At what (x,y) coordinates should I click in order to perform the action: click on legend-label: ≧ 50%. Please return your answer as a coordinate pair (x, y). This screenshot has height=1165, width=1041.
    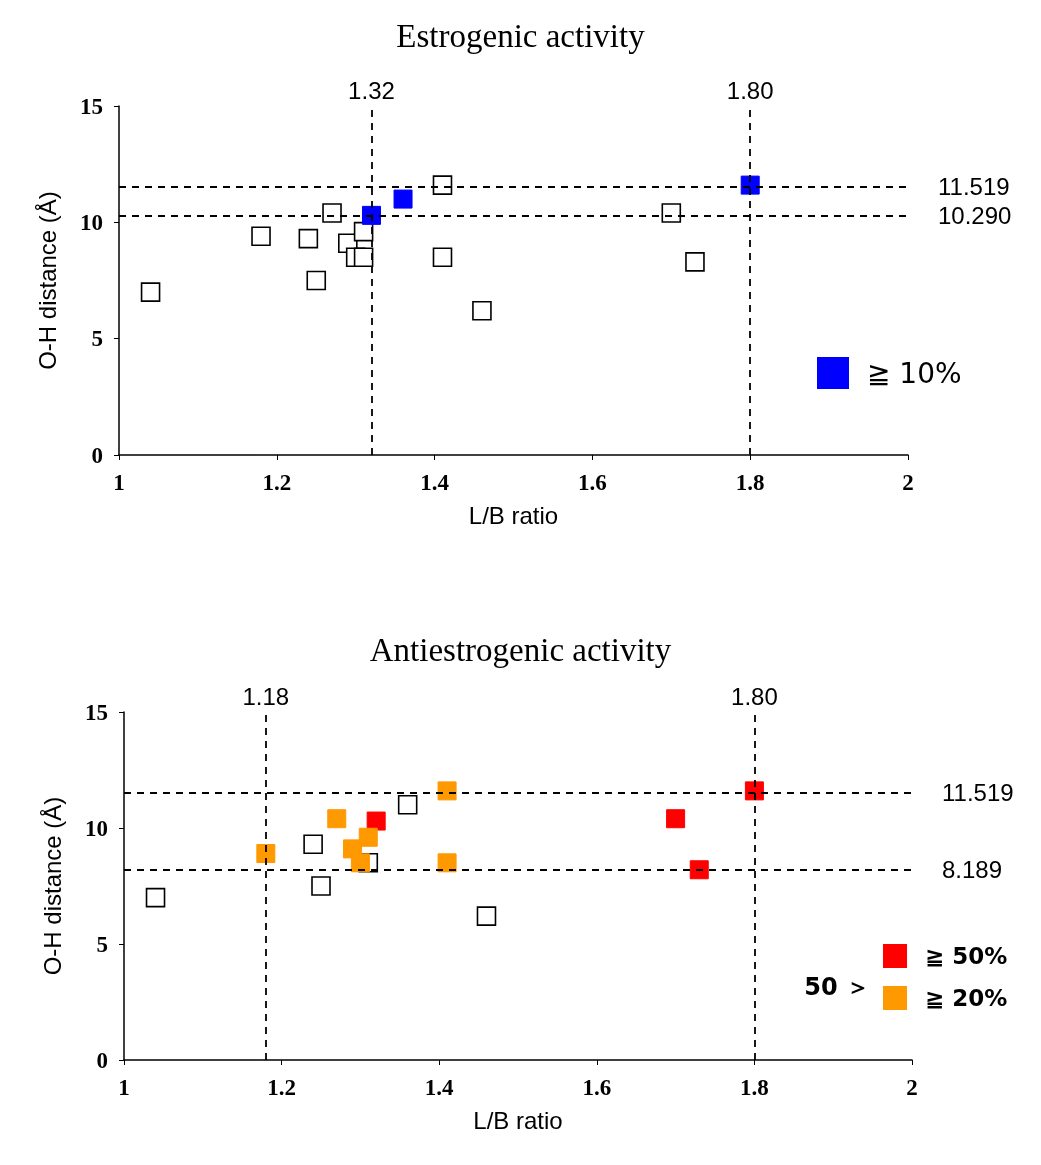
    Looking at the image, I should click on (966, 956).